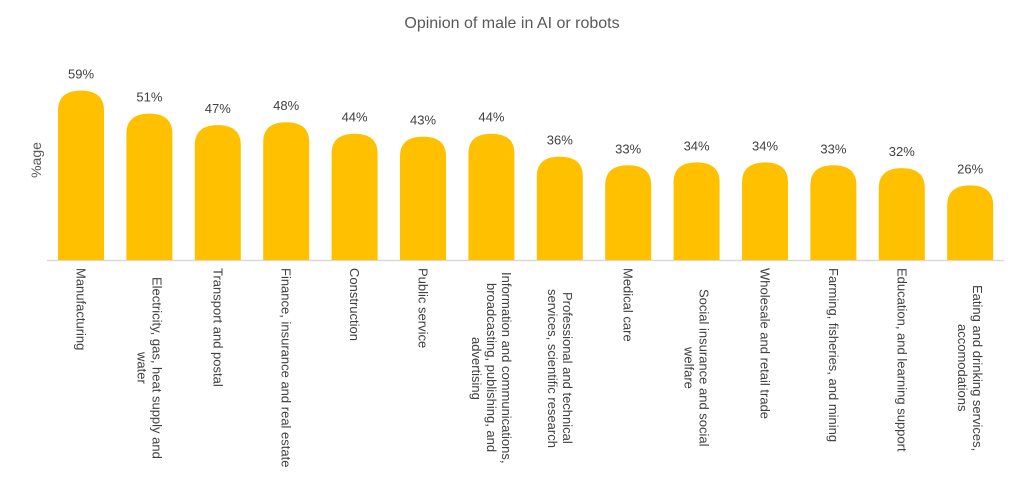 The width and height of the screenshot is (1024, 485). What do you see at coordinates (970, 168) in the screenshot?
I see `data-label: 26%` at bounding box center [970, 168].